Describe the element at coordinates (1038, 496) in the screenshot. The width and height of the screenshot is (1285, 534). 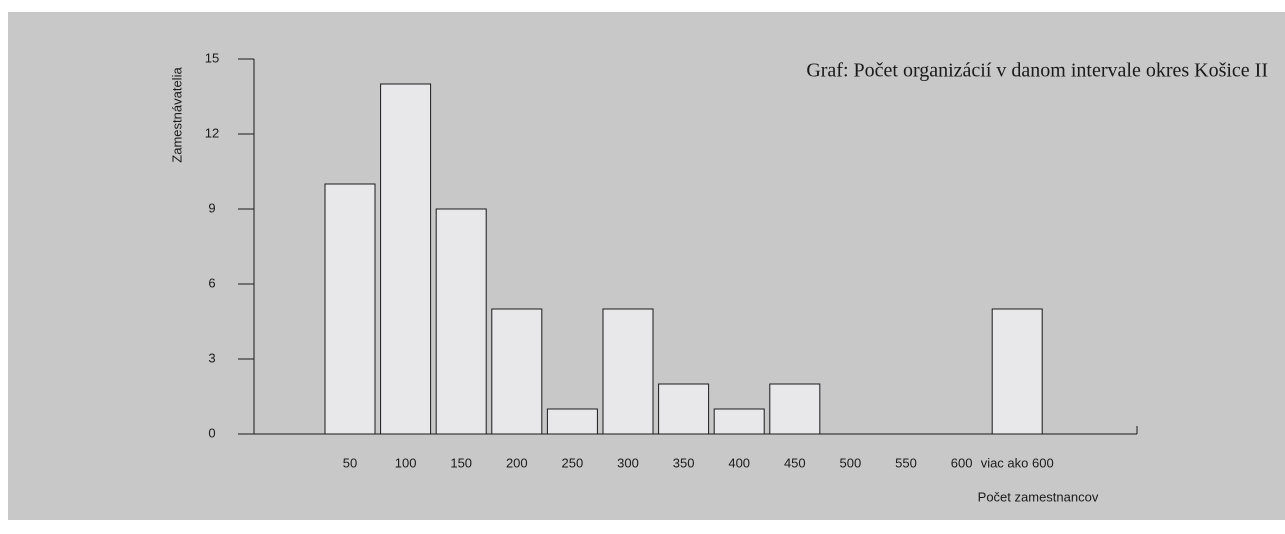
I see `x-axis-label: Počet zamestnancov` at that location.